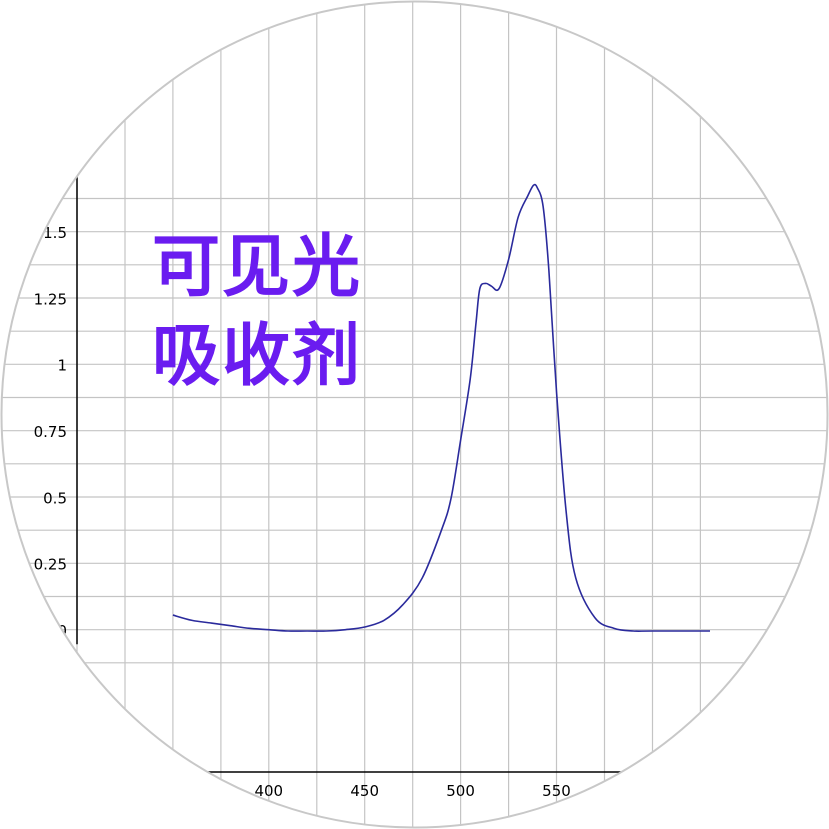 This screenshot has width=829, height=829. What do you see at coordinates (257, 267) in the screenshot?
I see `annotation-line-1: 可见光` at bounding box center [257, 267].